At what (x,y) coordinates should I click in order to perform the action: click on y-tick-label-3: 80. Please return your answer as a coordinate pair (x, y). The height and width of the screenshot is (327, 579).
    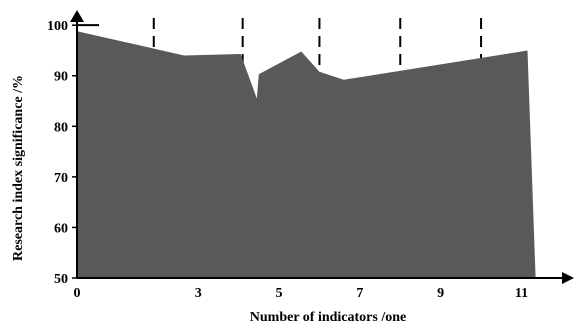
    Looking at the image, I should click on (61, 127).